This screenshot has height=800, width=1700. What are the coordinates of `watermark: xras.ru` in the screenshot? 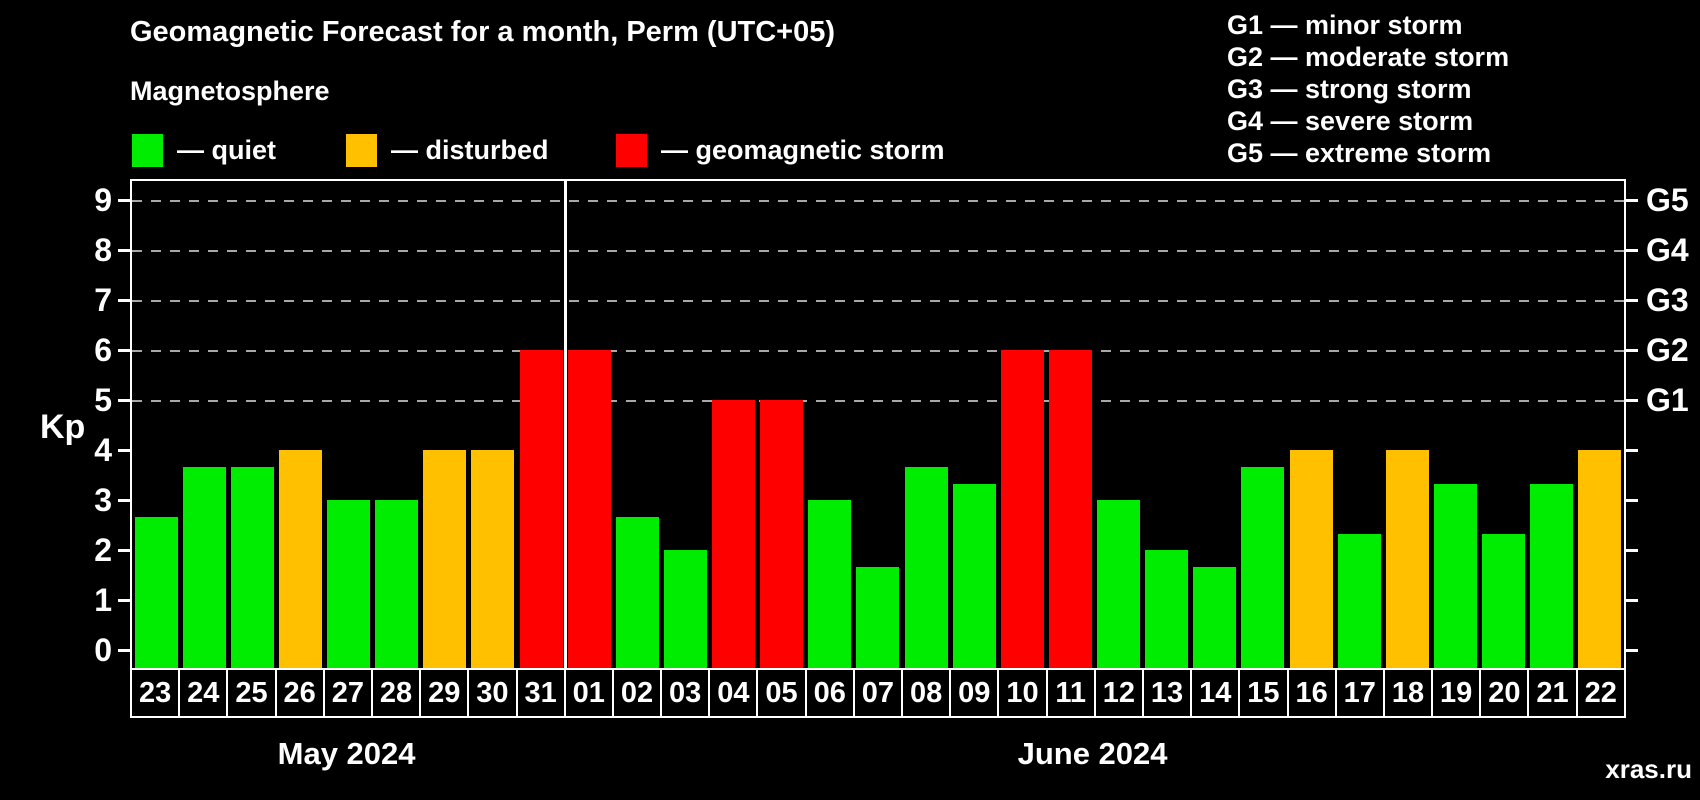 It's located at (1648, 769).